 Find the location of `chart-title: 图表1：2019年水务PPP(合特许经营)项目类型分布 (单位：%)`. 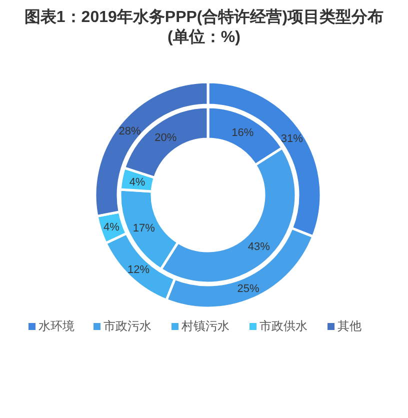

chart-title: 图表1：2019年水务PPP(合特许经营)项目类型分布 (单位：%) is located at coordinates (204, 27).